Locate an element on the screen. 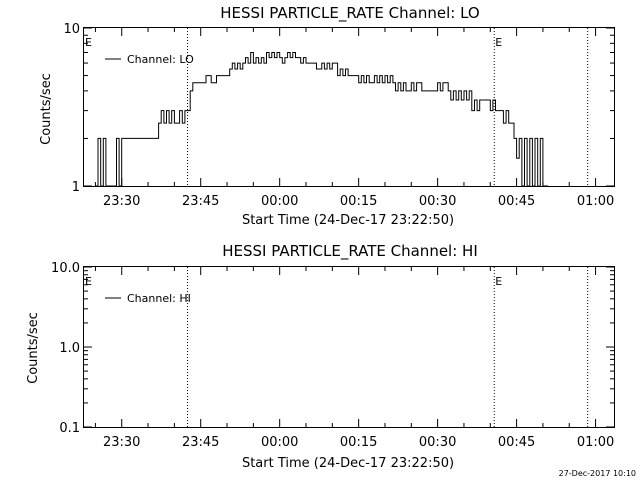  legend: Channel: HI is located at coordinates (148, 298).